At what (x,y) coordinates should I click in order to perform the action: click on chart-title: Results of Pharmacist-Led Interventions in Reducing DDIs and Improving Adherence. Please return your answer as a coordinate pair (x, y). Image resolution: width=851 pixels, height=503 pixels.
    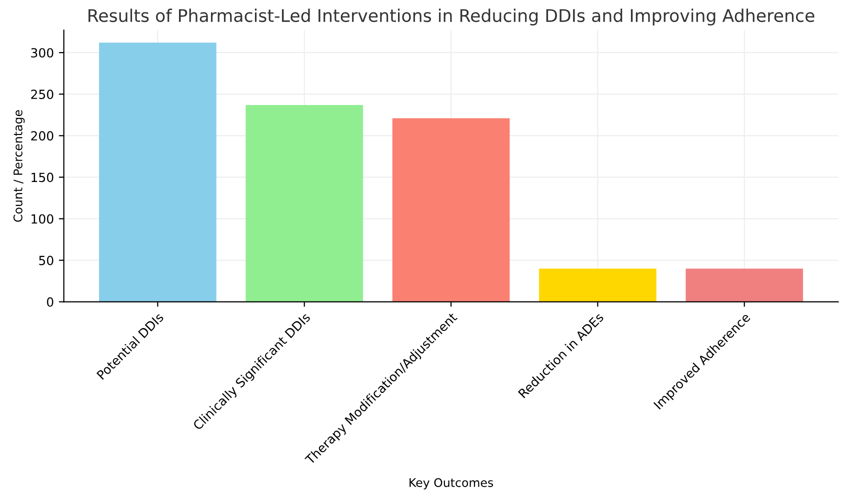
    Looking at the image, I should click on (451, 17).